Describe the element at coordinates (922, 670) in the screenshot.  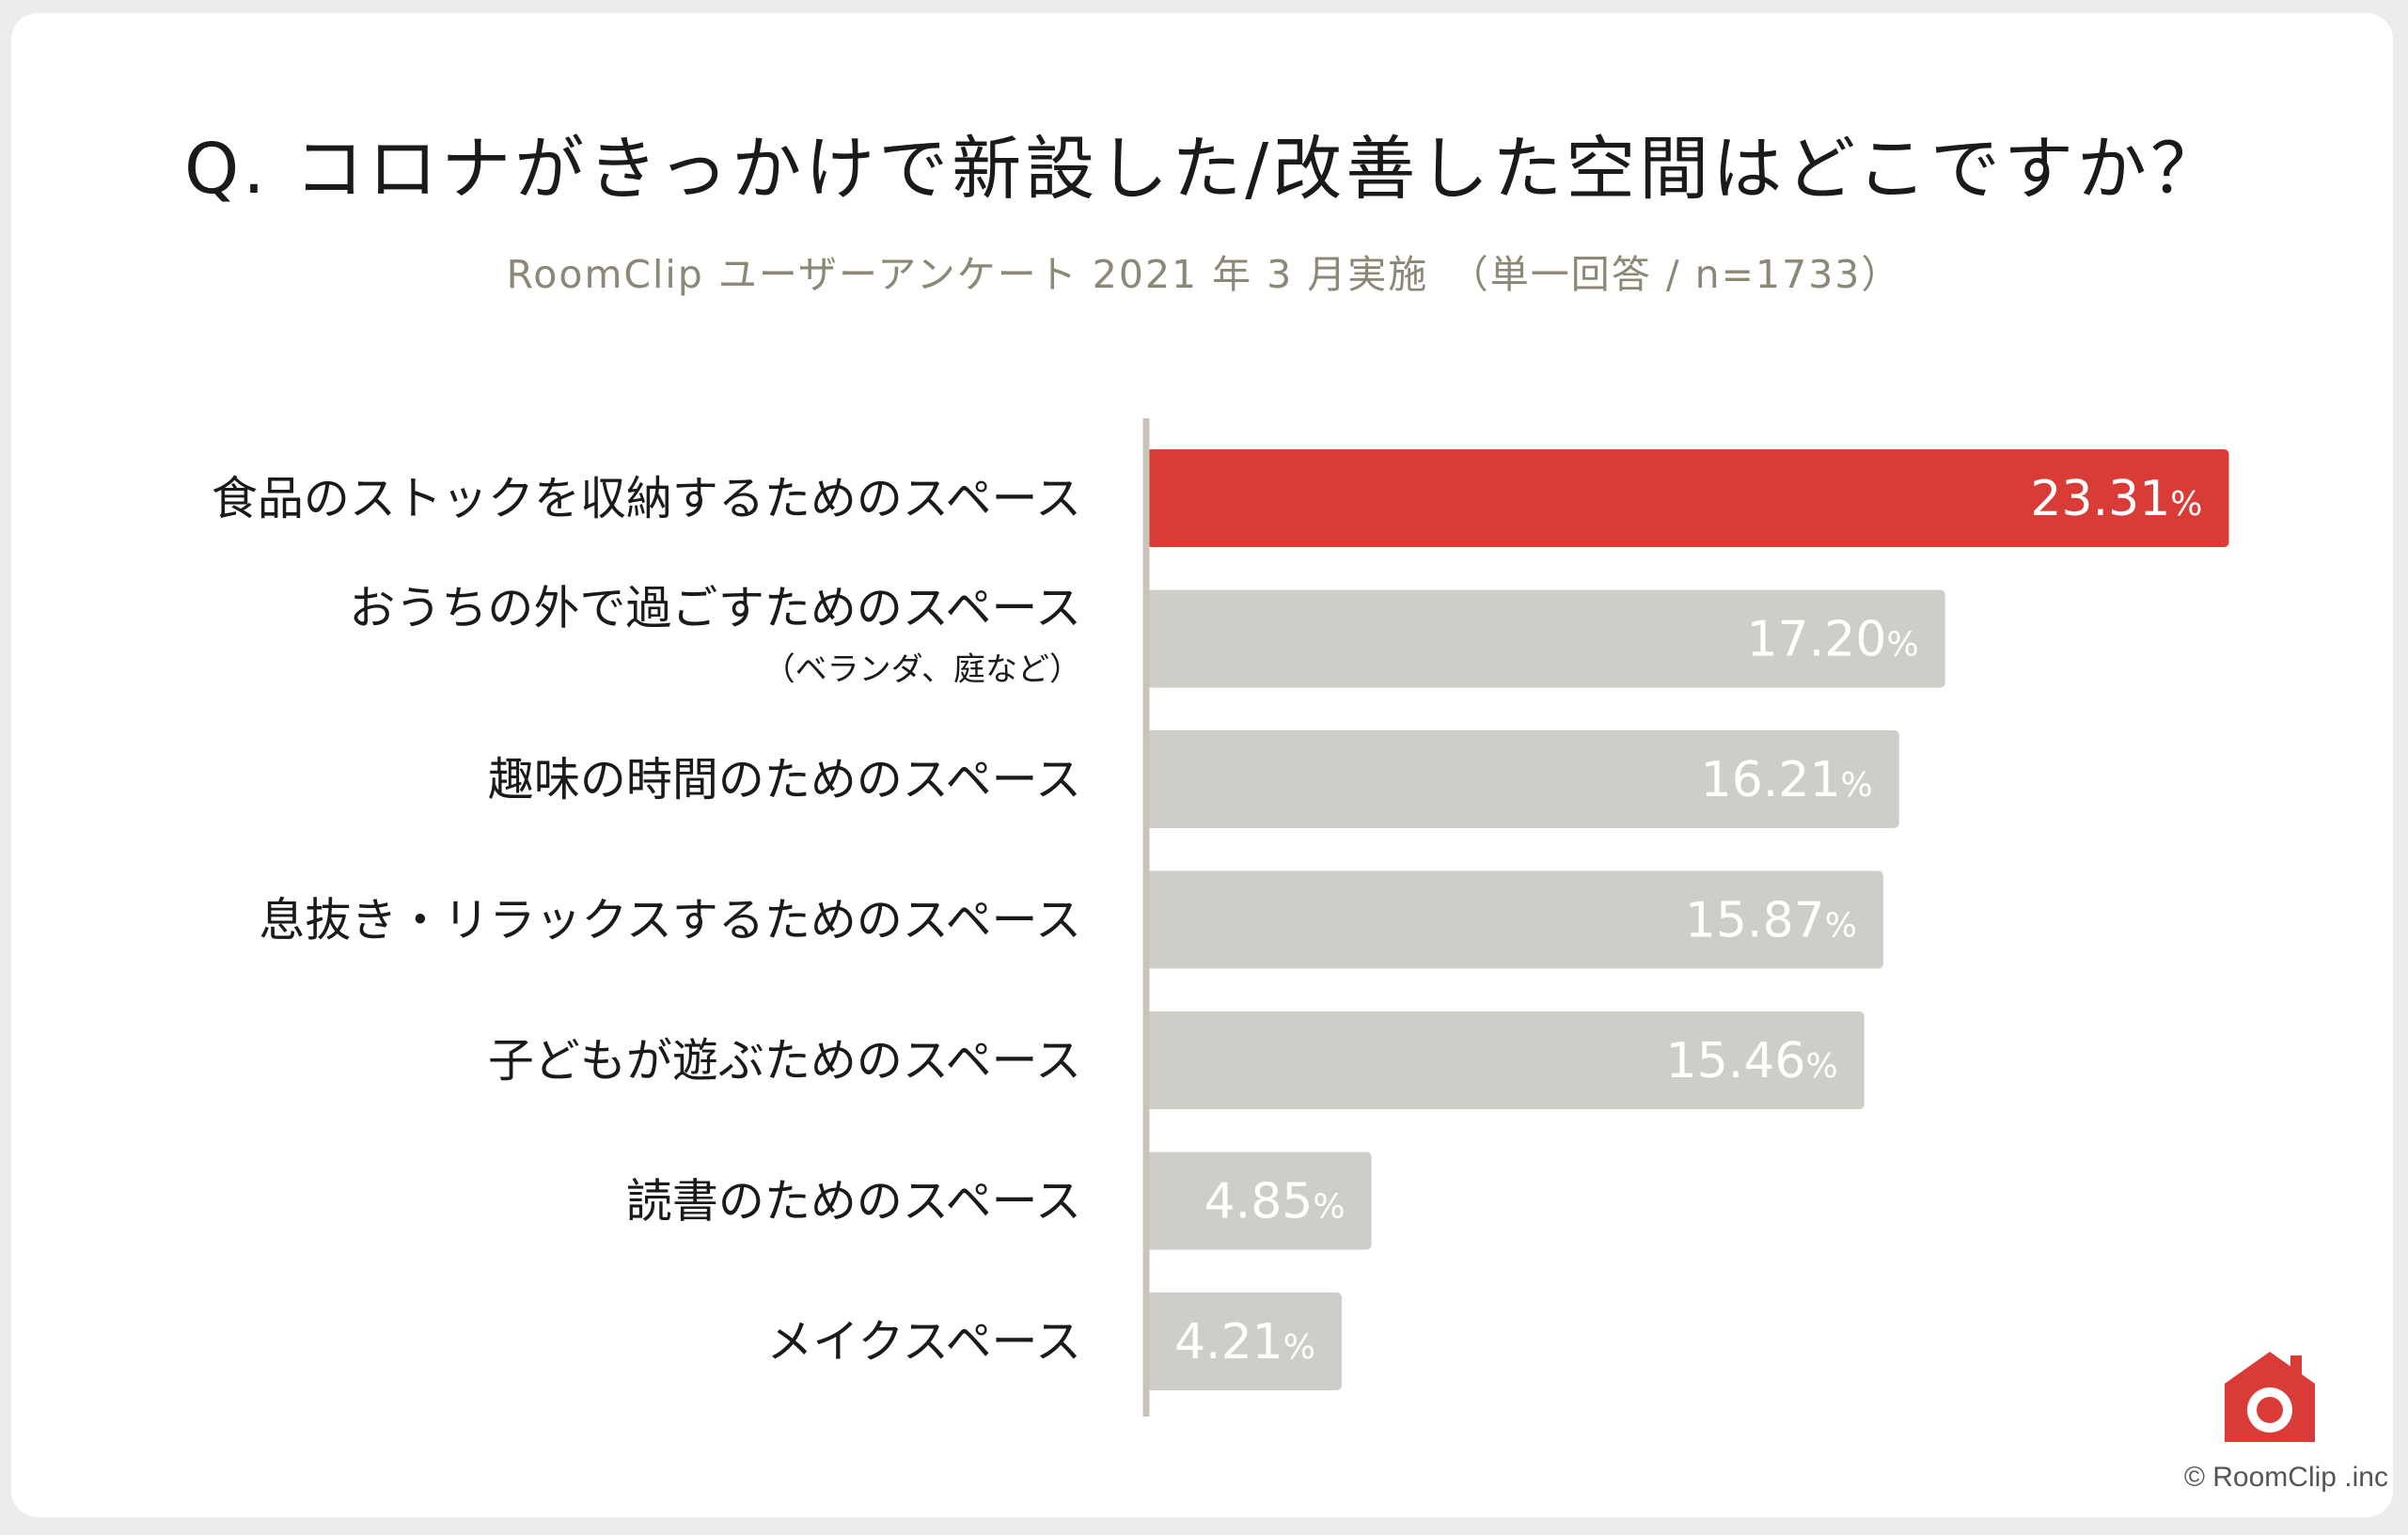
I see `category-note-1: （ベランダ、庭など）` at that location.